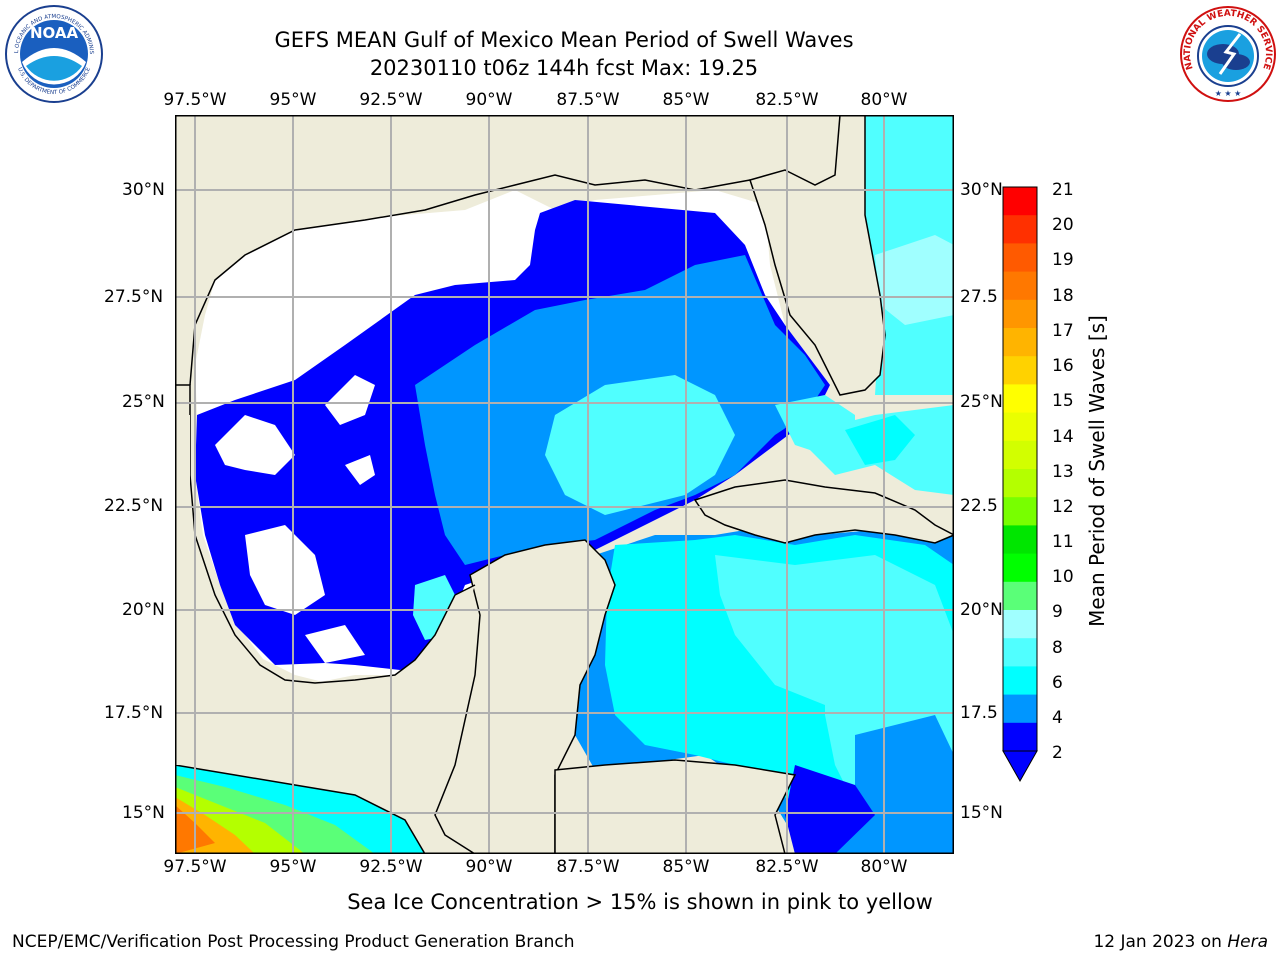 The width and height of the screenshot is (1280, 960). I want to click on yucatan-land, so click(525, 696).